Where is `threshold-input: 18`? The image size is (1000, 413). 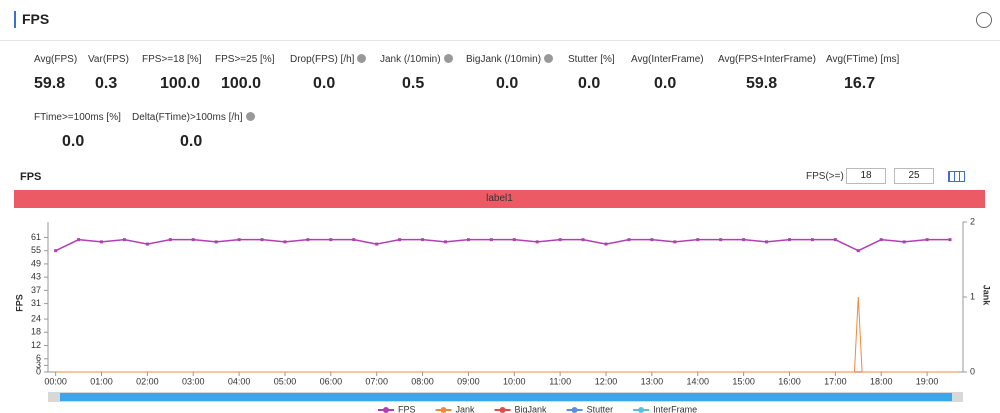
threshold-input: 18 is located at coordinates (866, 176).